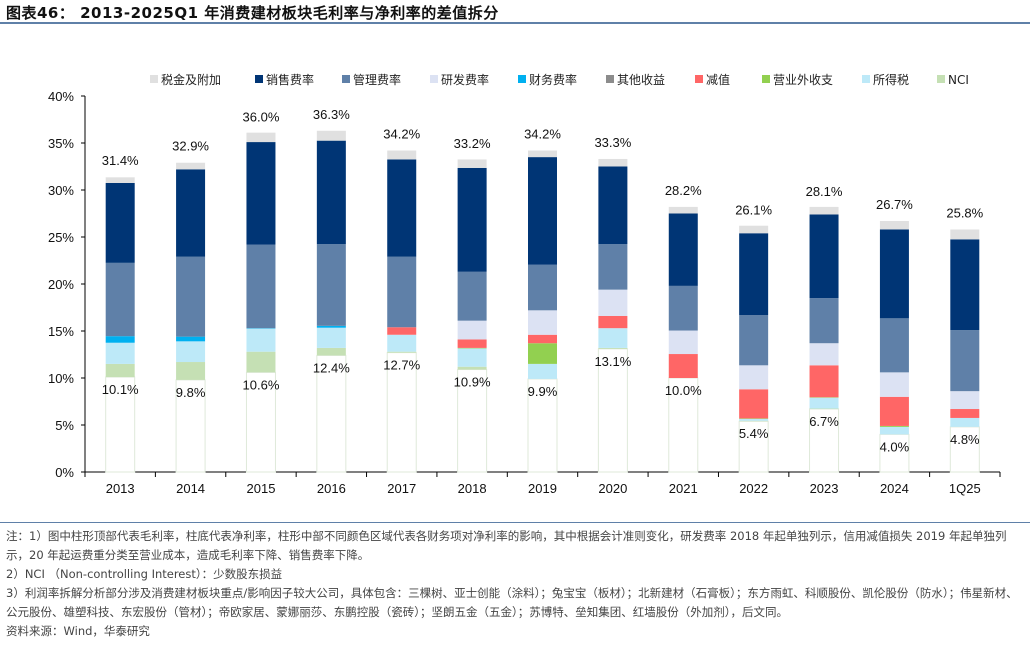 The width and height of the screenshot is (1030, 669). What do you see at coordinates (472, 382) in the screenshot?
I see `net-margin-label: 10.9%` at bounding box center [472, 382].